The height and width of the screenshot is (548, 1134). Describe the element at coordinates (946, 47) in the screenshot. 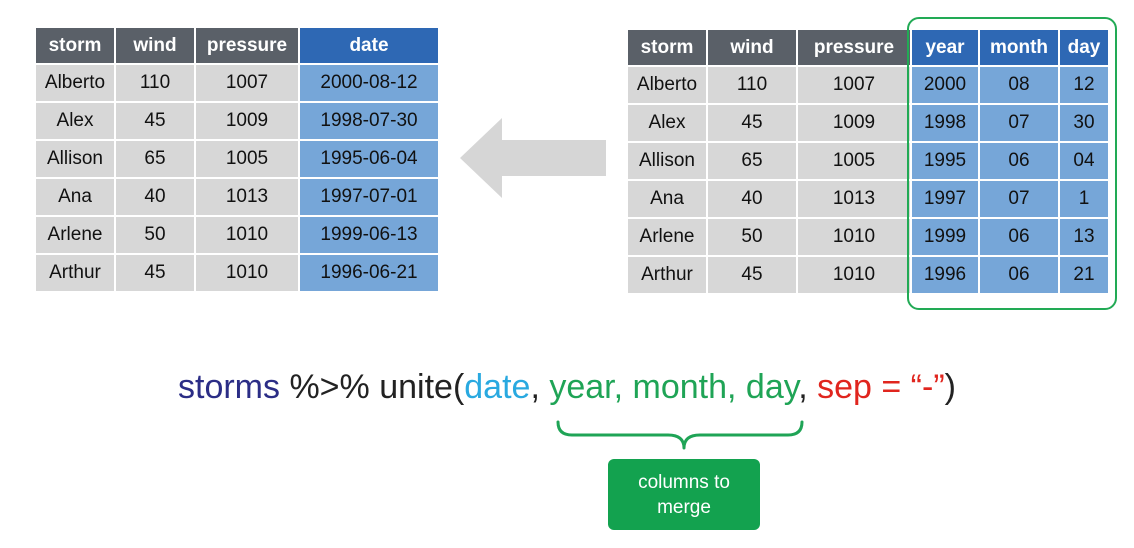

I see `column-header: year` at that location.